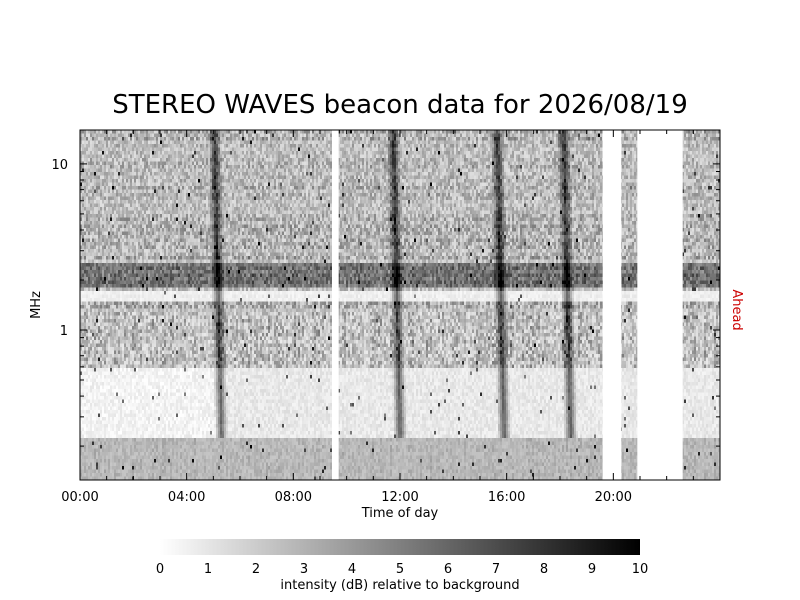 This screenshot has height=600, width=800. What do you see at coordinates (256, 569) in the screenshot?
I see `colorbar-tick-label: 2` at bounding box center [256, 569].